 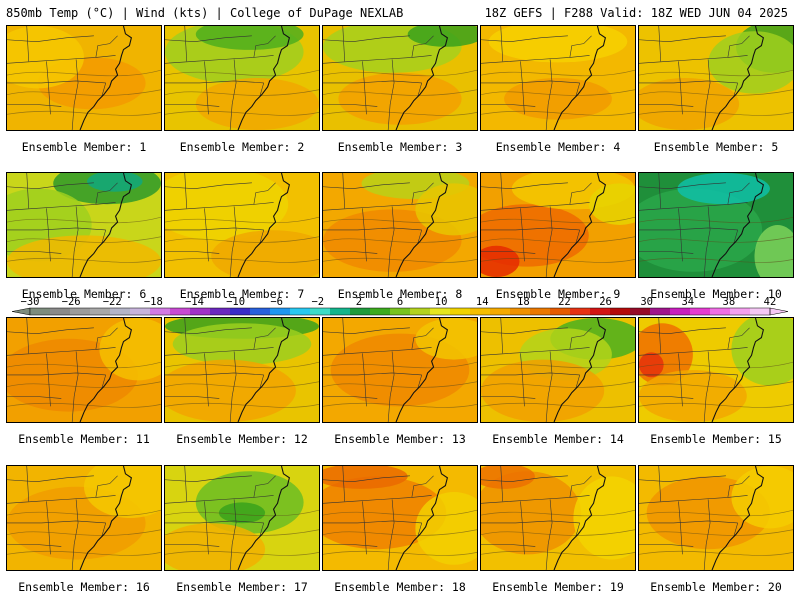 I want to click on ensemble-member-label: Ensemble Member: 9, so click(x=558, y=294).